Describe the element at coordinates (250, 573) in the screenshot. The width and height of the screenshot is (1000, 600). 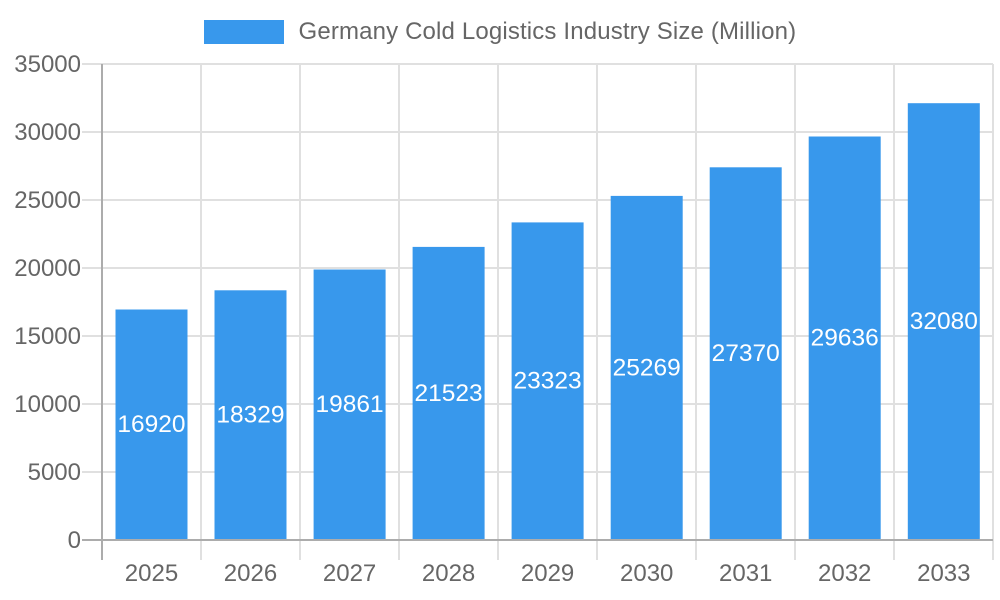
I see `svg-text: 2026` at that location.